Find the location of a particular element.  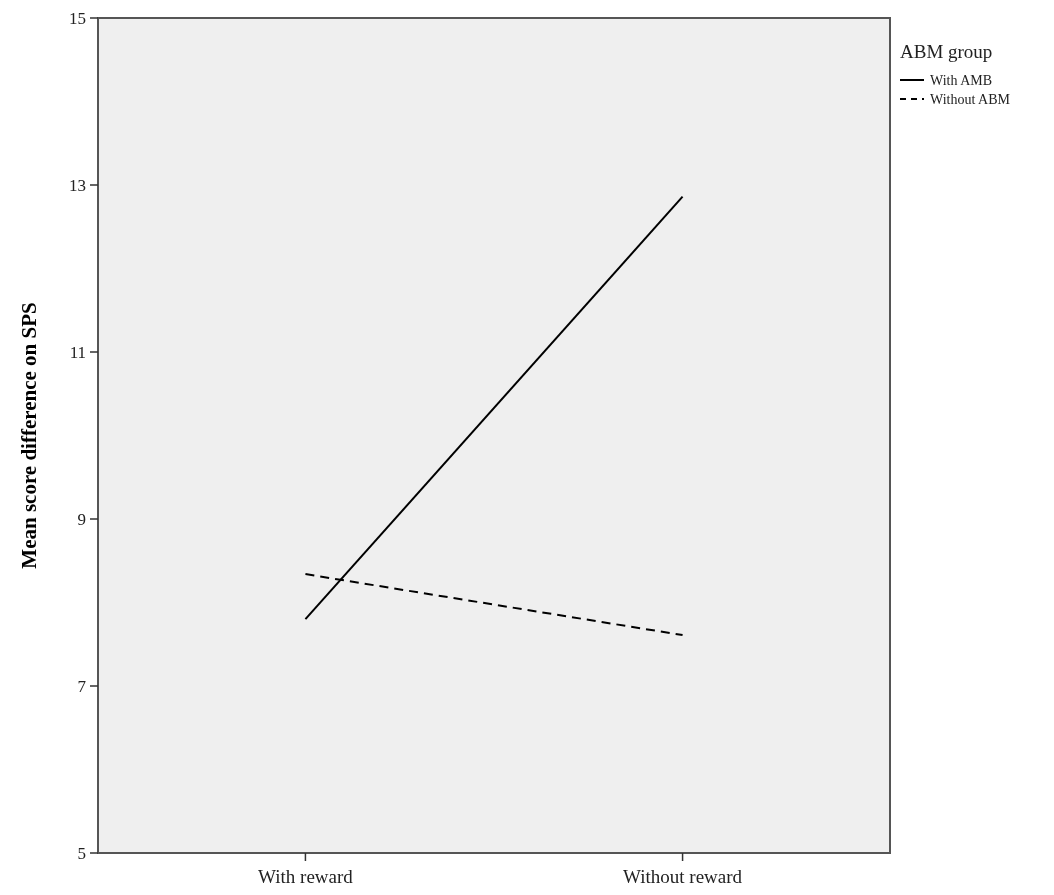

x-tick-label: Without reward is located at coordinates (683, 876).